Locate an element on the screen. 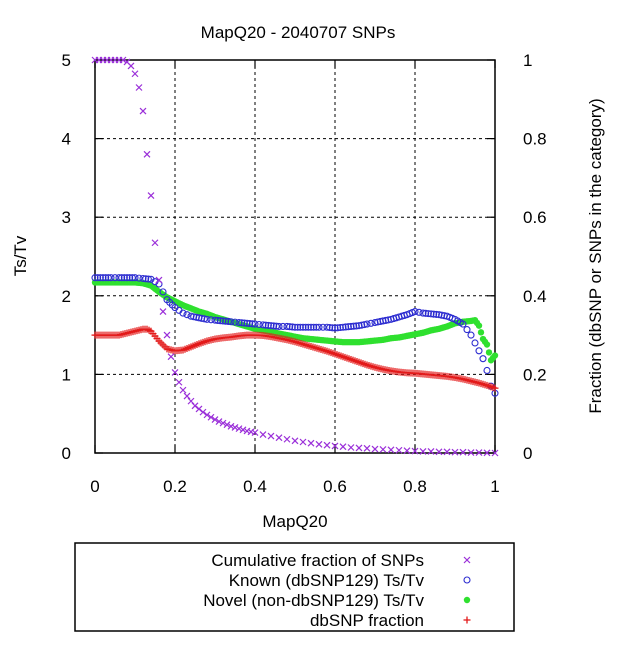 This screenshot has width=628, height=653. legend-entry-0: Cumulative fraction of SNPs is located at coordinates (317, 560).